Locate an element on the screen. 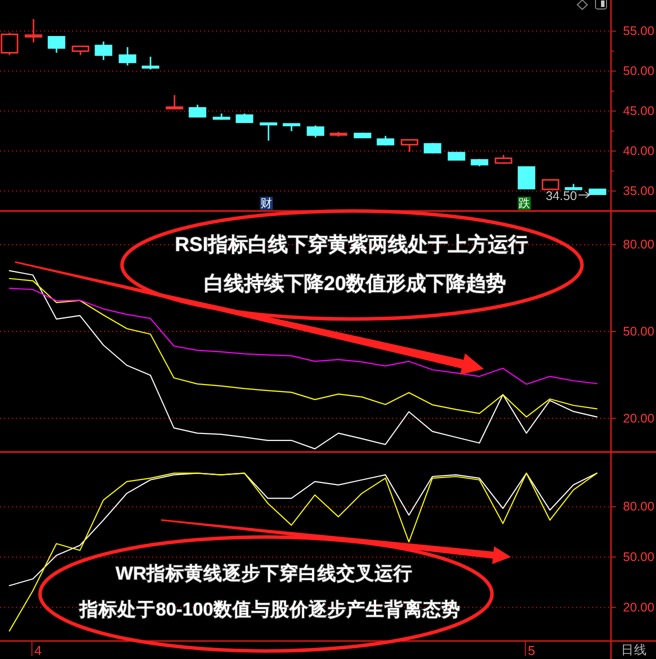  y-tick-label: 40.00 is located at coordinates (638, 151).